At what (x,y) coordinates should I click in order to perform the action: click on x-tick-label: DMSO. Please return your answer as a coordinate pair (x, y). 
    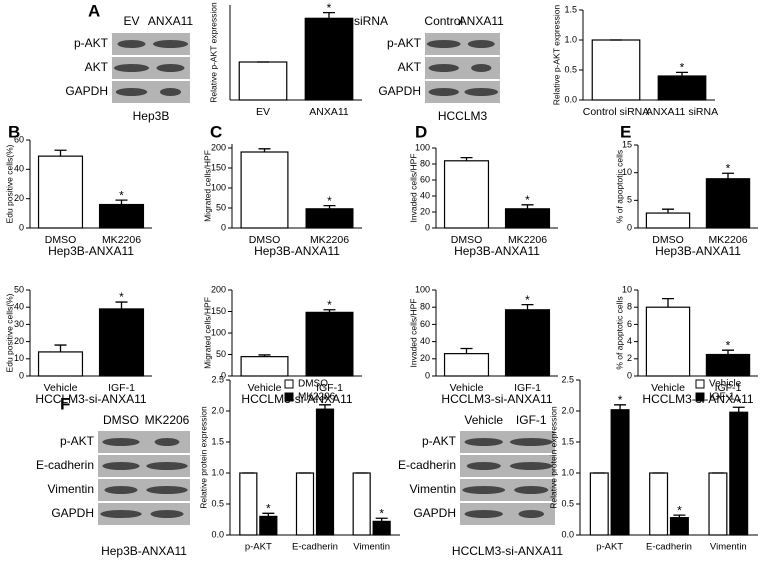
    Looking at the image, I should click on (265, 240).